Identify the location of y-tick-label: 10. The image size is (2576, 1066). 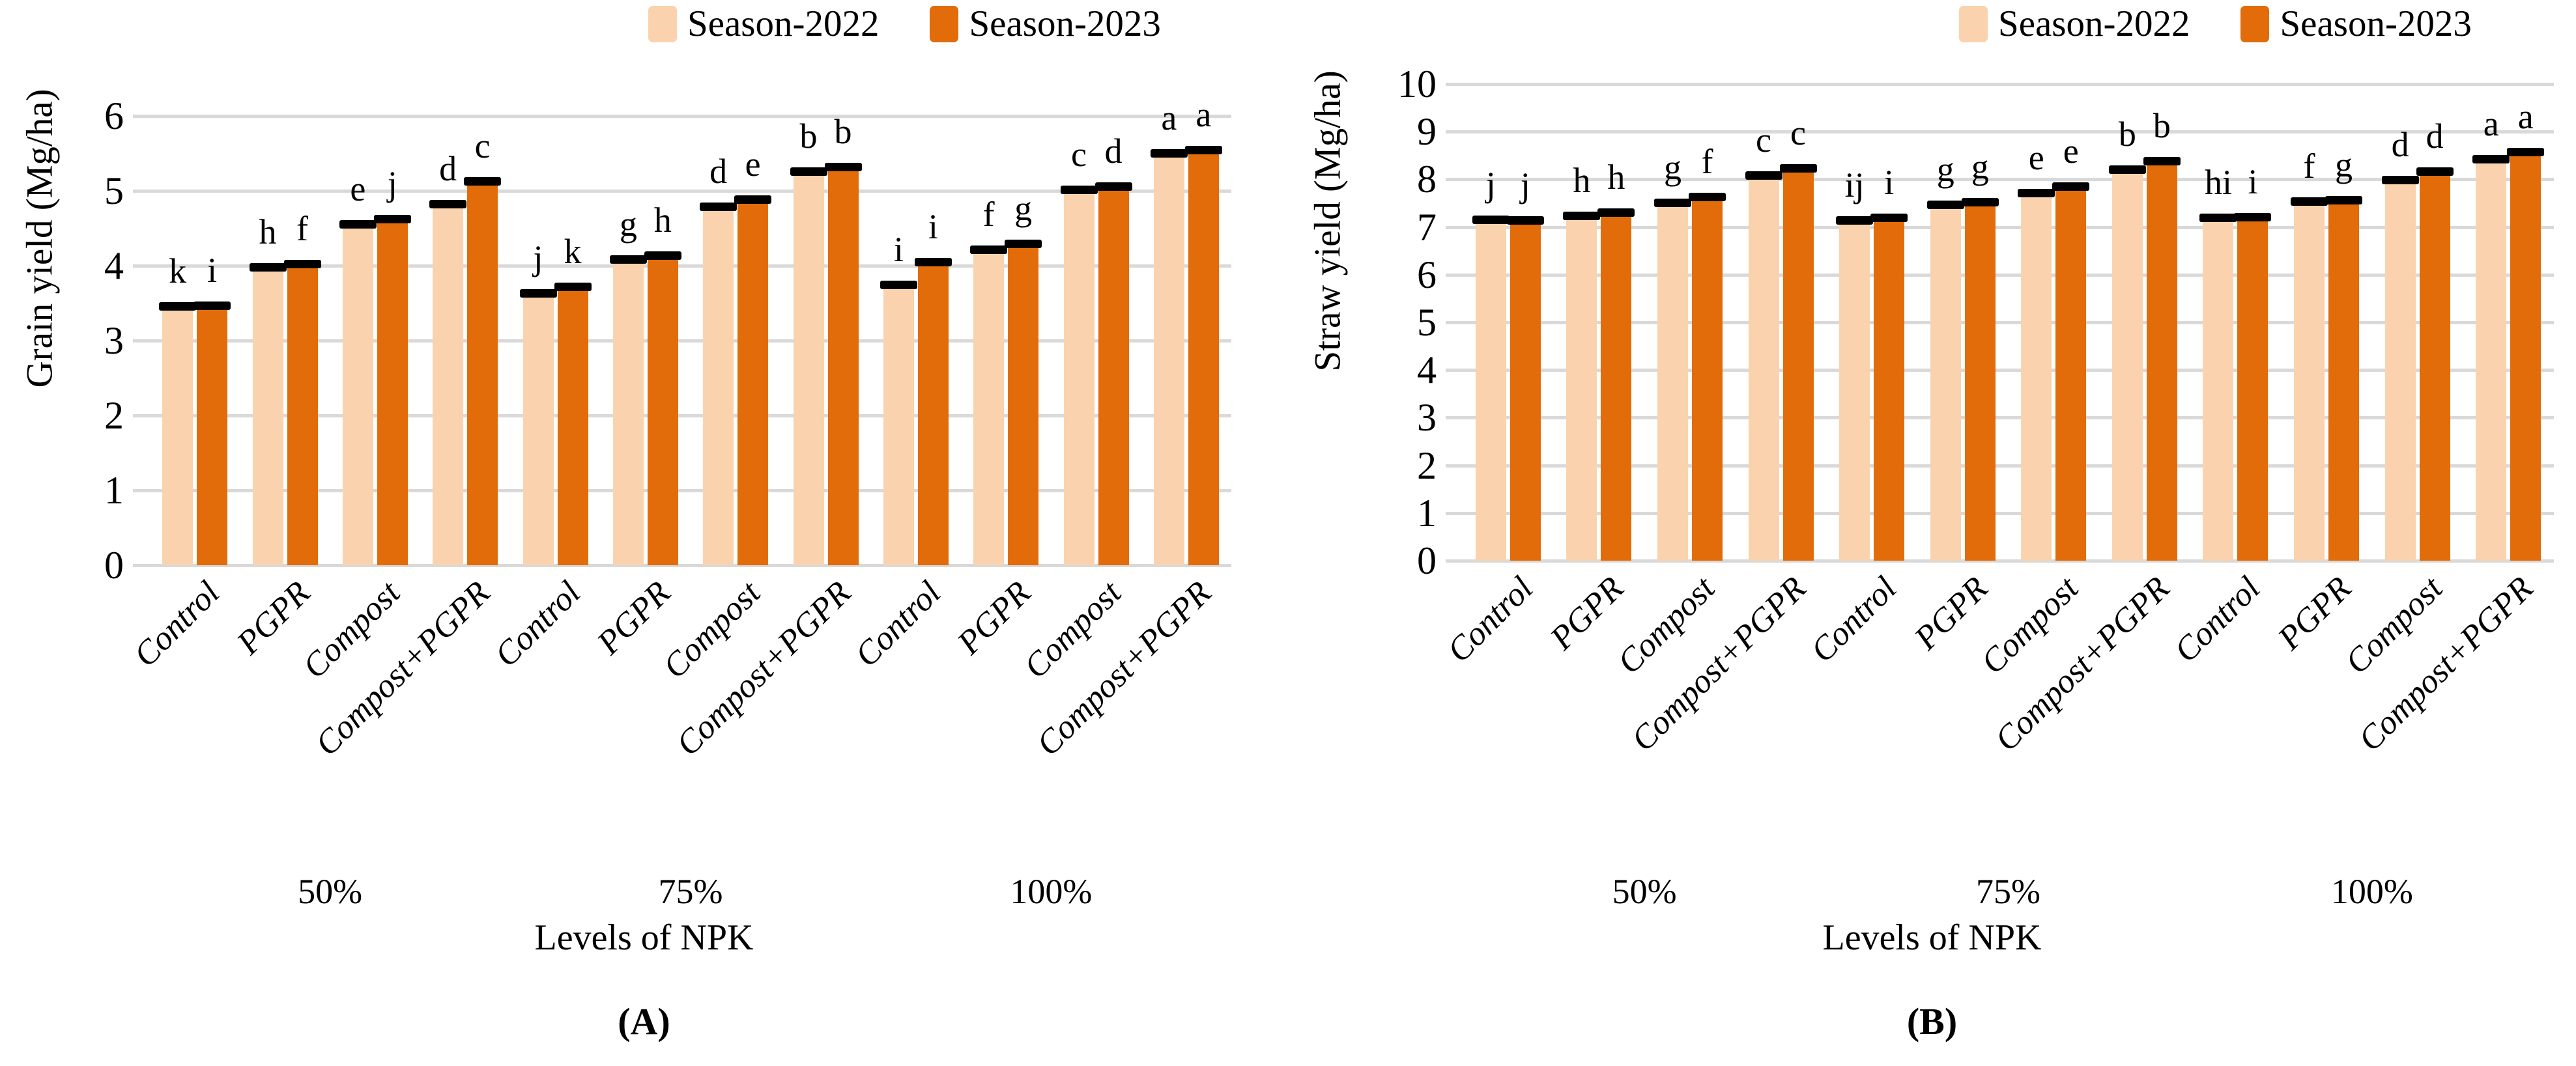
(1417, 84).